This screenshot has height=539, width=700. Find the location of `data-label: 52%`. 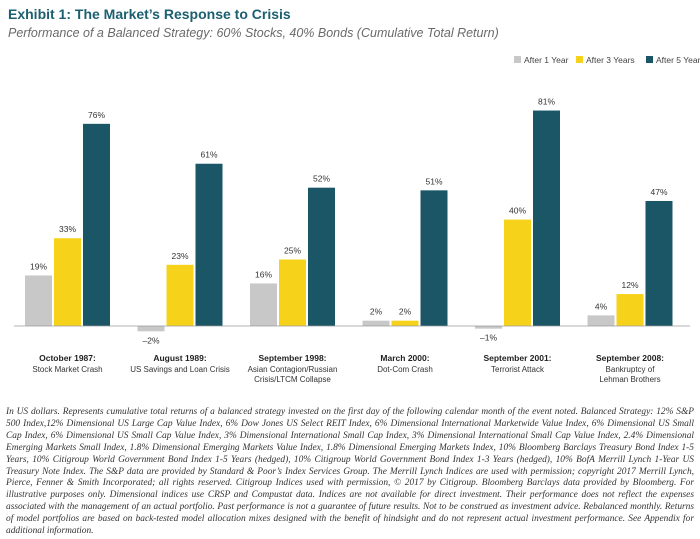

data-label: 52% is located at coordinates (321, 179).